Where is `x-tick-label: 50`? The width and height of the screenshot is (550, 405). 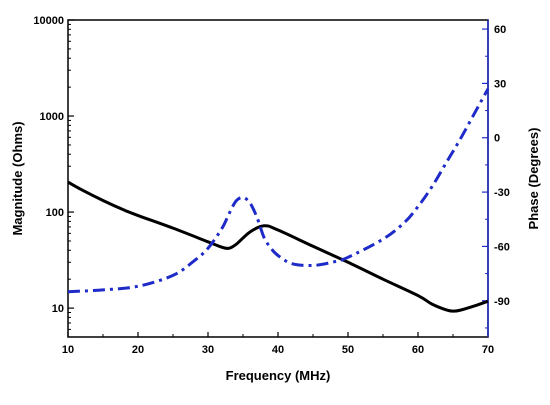 x-tick-label: 50 is located at coordinates (348, 350).